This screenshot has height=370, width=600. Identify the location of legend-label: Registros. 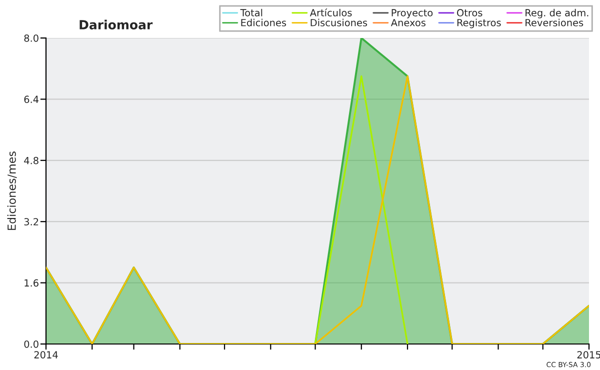
(479, 23).